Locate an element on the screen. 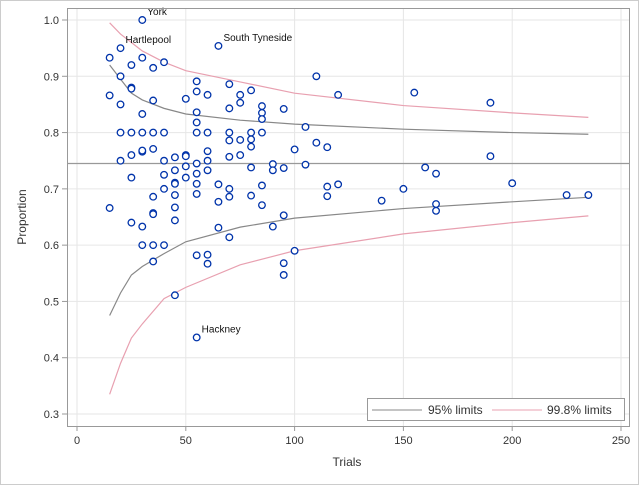  legend-label-95: 95% limits is located at coordinates (455, 410).